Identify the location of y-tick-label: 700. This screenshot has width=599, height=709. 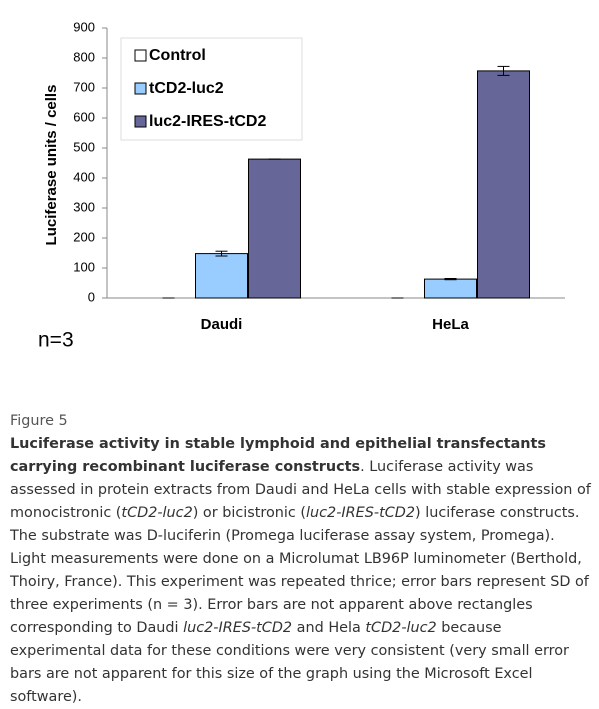
(84, 86).